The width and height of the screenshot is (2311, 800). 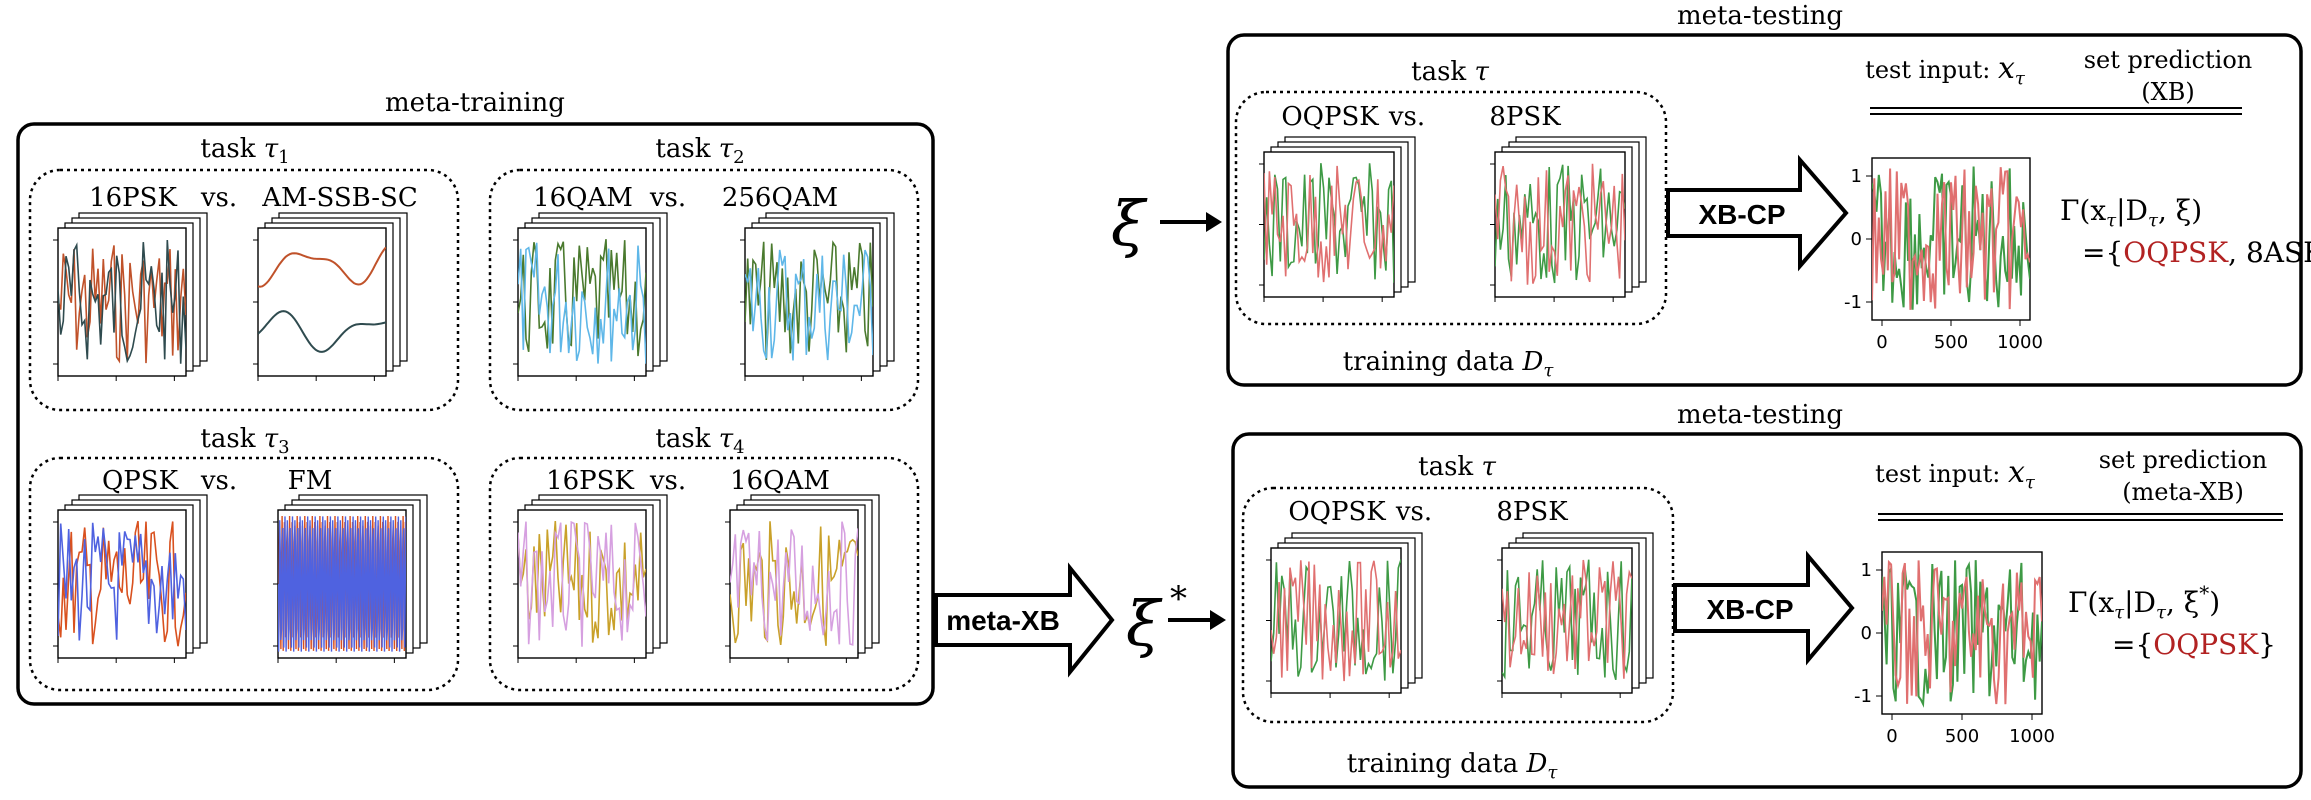 I want to click on task-2-vs: vs., so click(x=667, y=198).